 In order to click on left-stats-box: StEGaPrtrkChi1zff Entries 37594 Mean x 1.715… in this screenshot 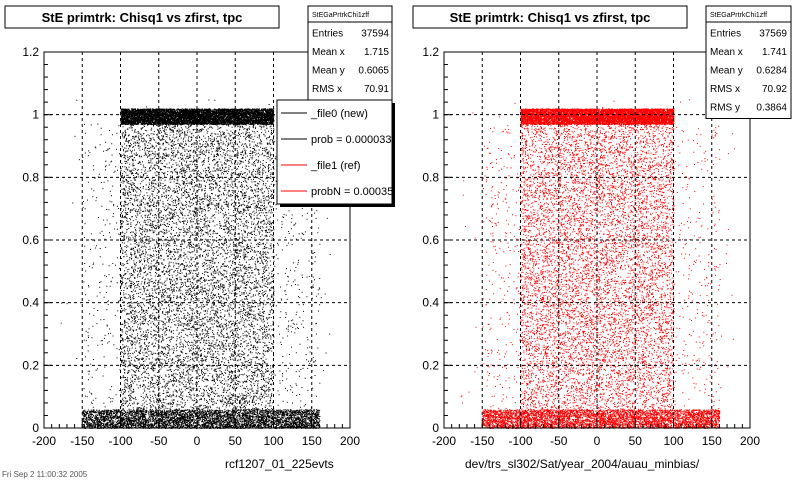, I will do `click(350, 53)`.